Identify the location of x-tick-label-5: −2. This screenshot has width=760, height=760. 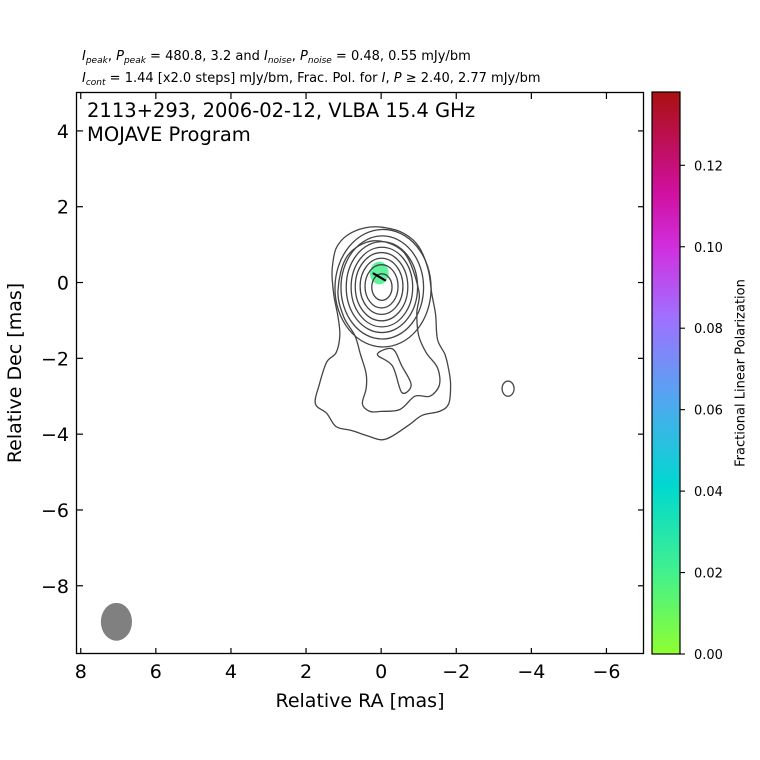
(456, 672).